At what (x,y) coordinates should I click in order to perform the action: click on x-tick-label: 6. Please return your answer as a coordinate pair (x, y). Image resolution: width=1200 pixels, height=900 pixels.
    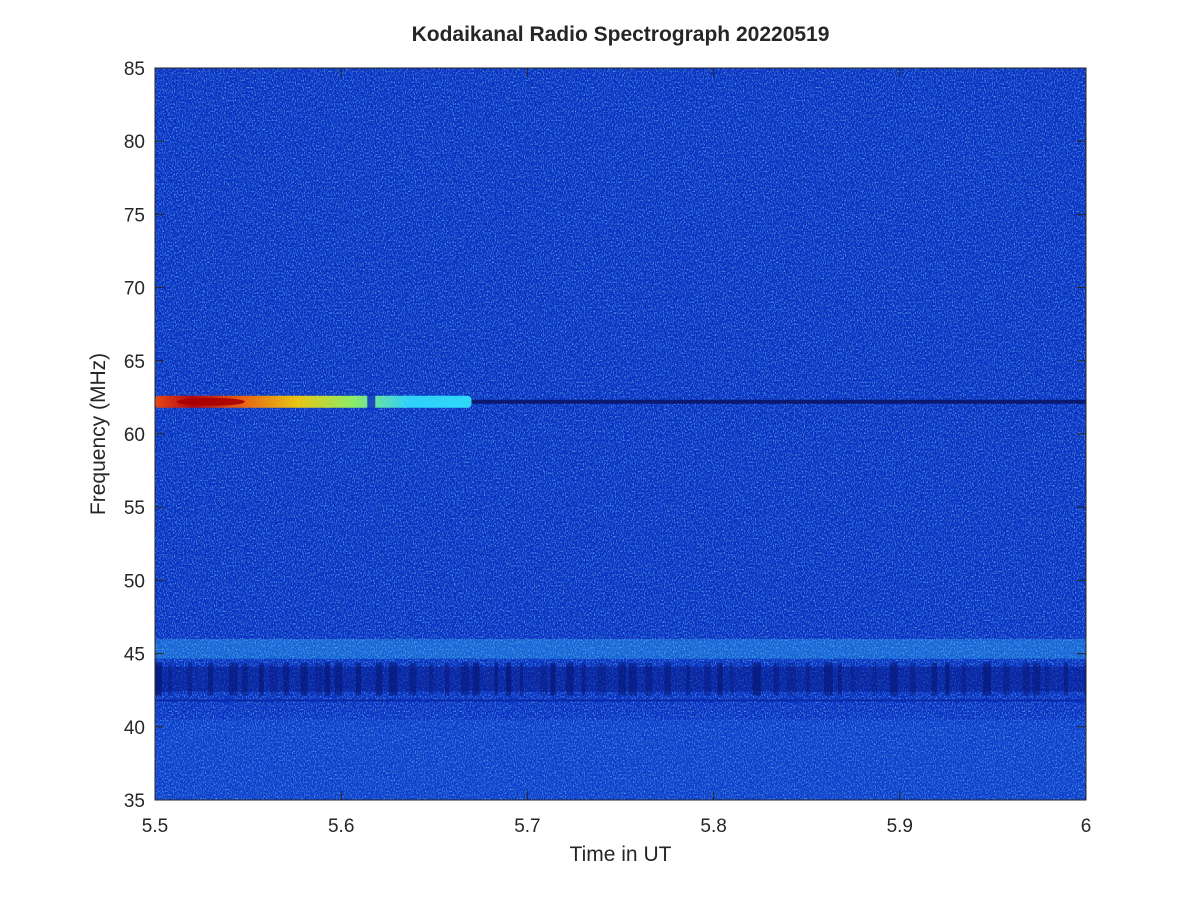
    Looking at the image, I should click on (1086, 826).